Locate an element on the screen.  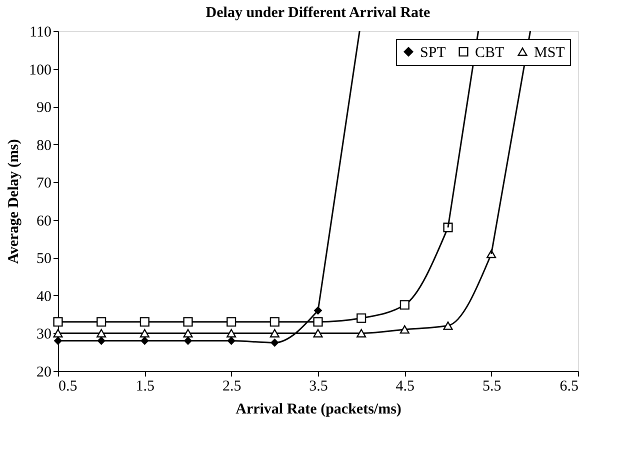
y-tick-label: 40 is located at coordinates (44, 296).